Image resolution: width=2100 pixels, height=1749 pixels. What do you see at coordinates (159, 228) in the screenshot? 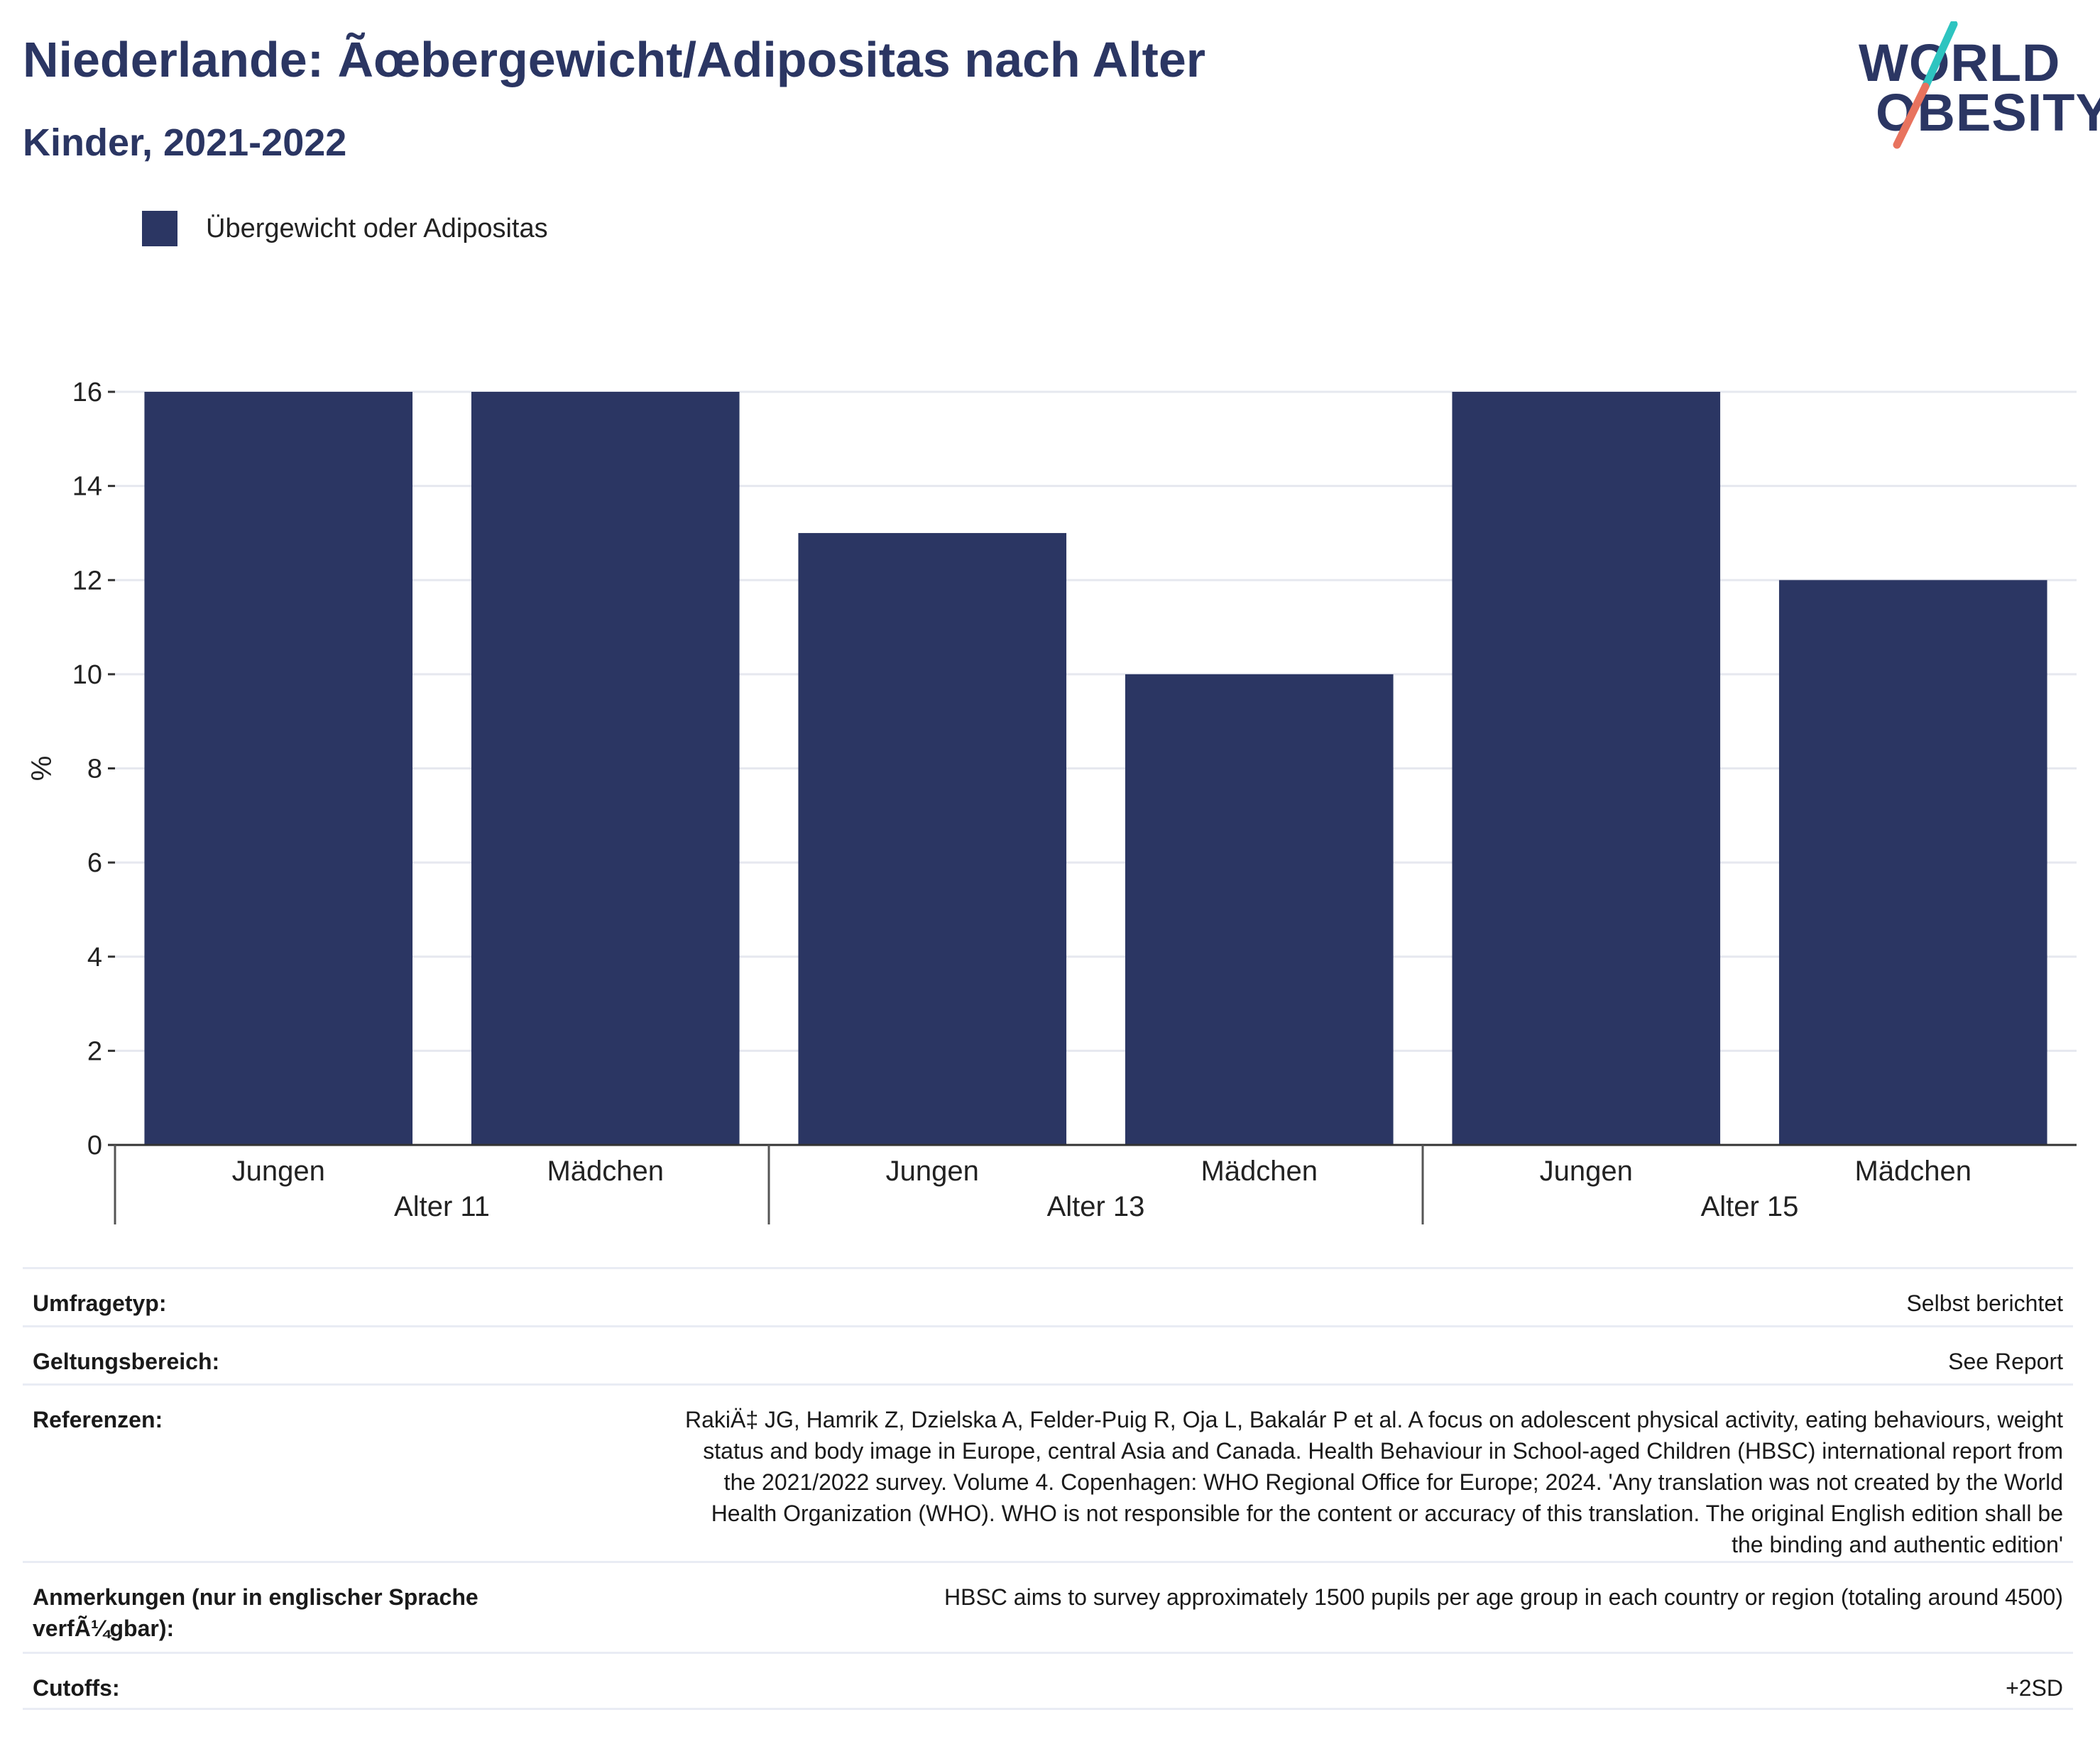
I see `legend-swatch` at bounding box center [159, 228].